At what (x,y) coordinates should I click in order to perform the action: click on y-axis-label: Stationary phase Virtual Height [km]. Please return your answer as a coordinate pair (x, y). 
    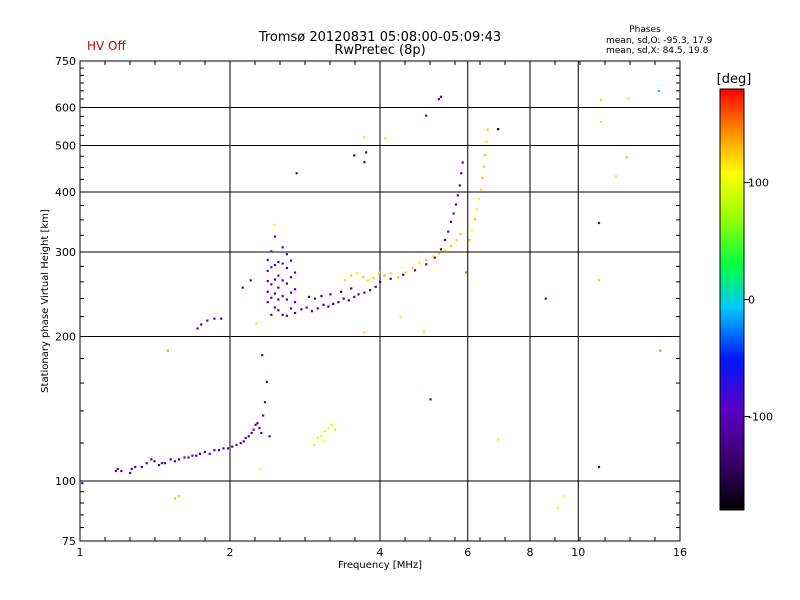
    Looking at the image, I should click on (45, 301).